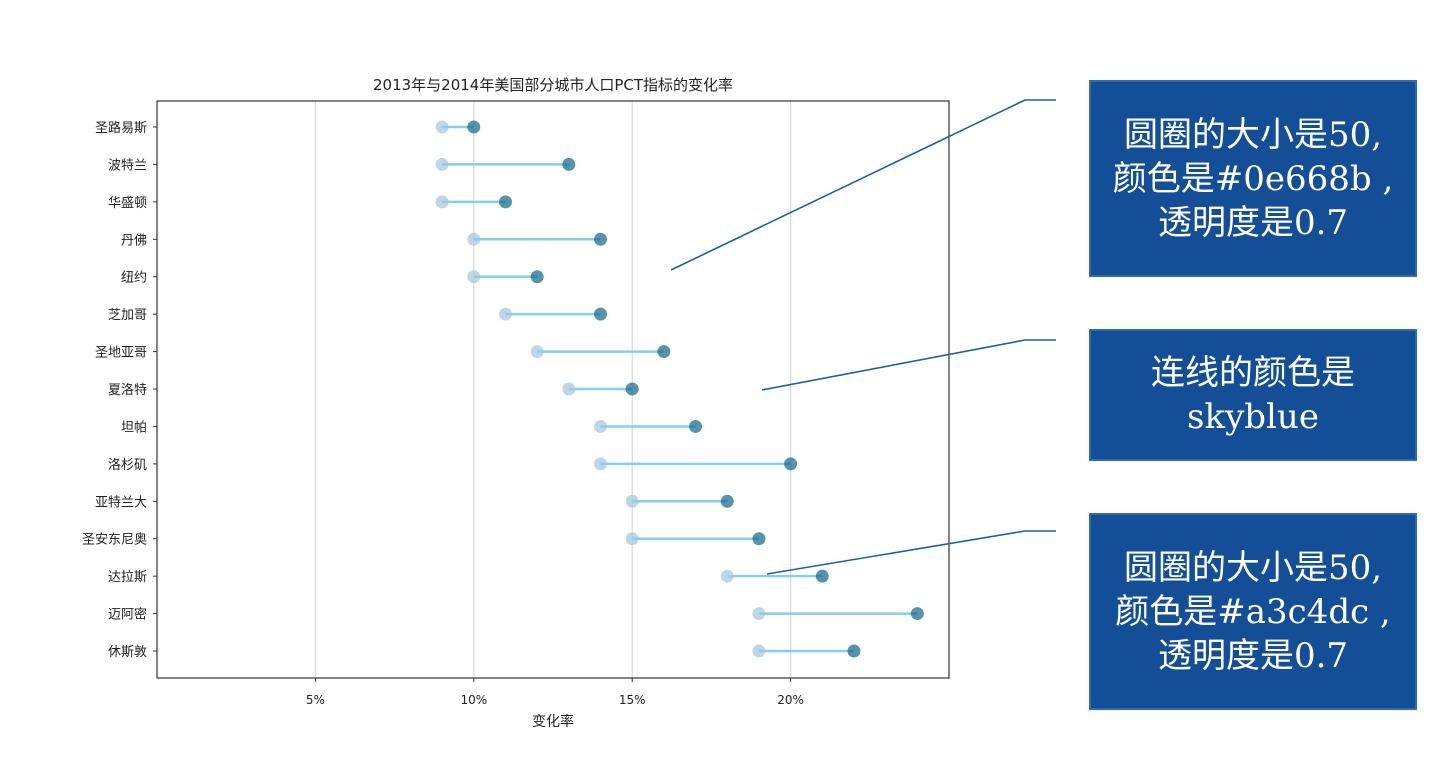  Describe the element at coordinates (790, 700) in the screenshot. I see `x-tick-label: 20%` at that location.